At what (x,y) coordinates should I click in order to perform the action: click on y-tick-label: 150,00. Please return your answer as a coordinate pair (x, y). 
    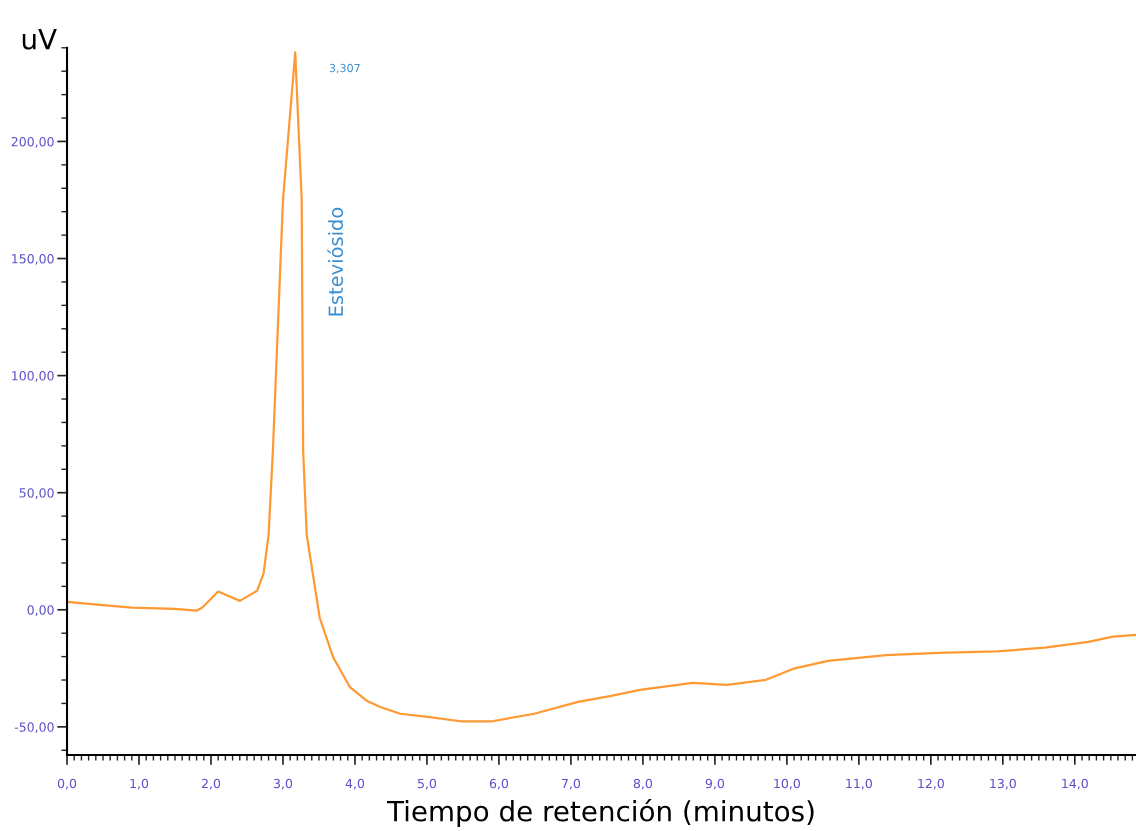
    Looking at the image, I should click on (33, 259).